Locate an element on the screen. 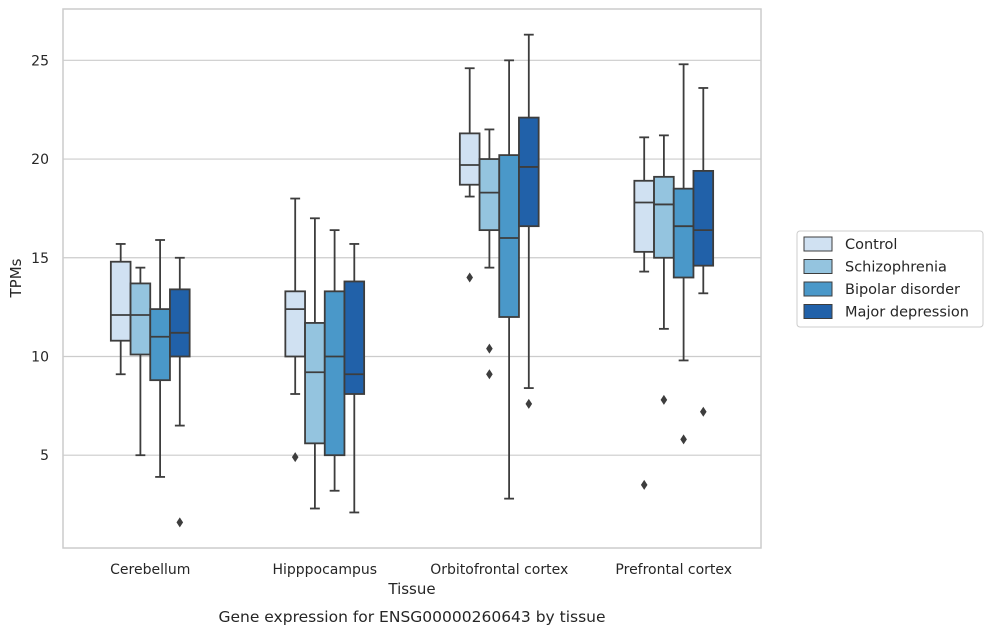 The height and width of the screenshot is (634, 993). legend-label: Major depression is located at coordinates (907, 313).